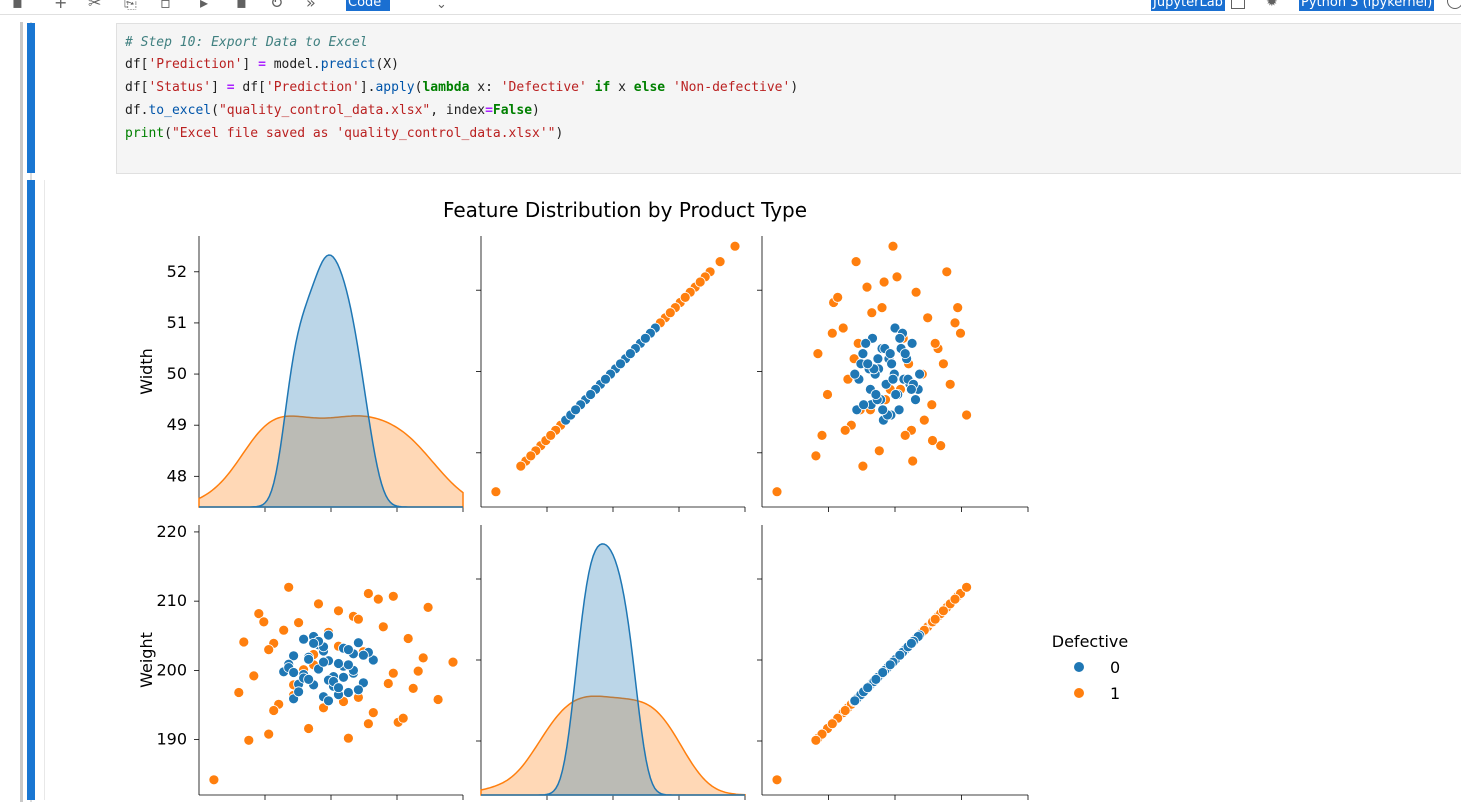  What do you see at coordinates (441, 6) in the screenshot?
I see `chevron-down-icon: ⌄` at bounding box center [441, 6].